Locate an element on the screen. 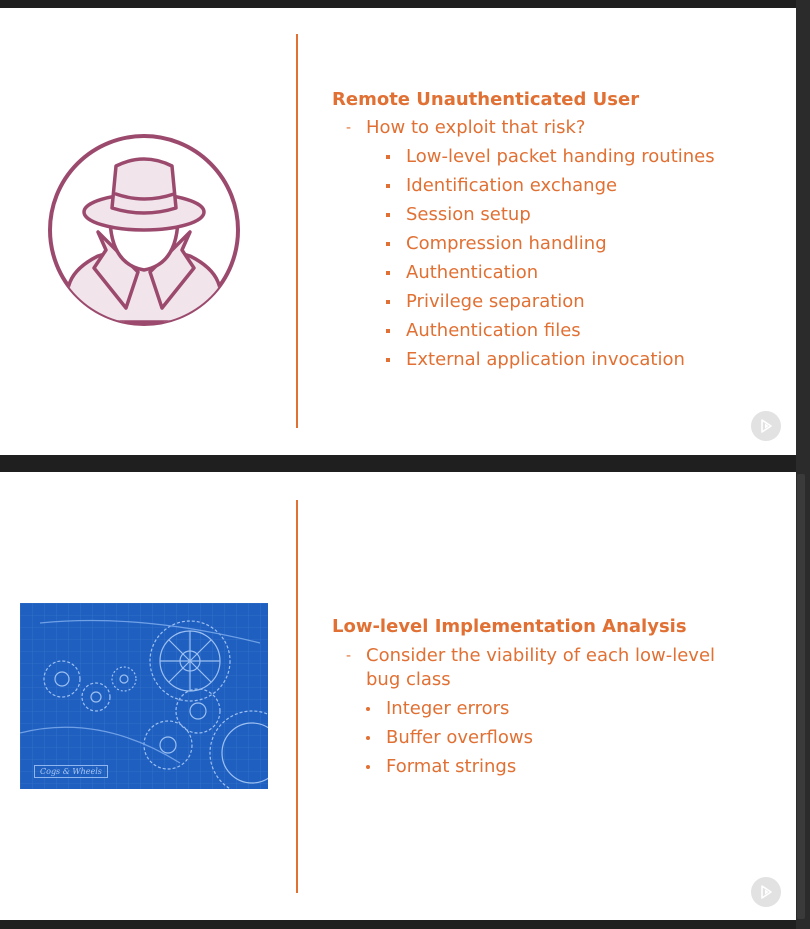 The width and height of the screenshot is (810, 929). list-item-text: Authentication is located at coordinates (472, 272).